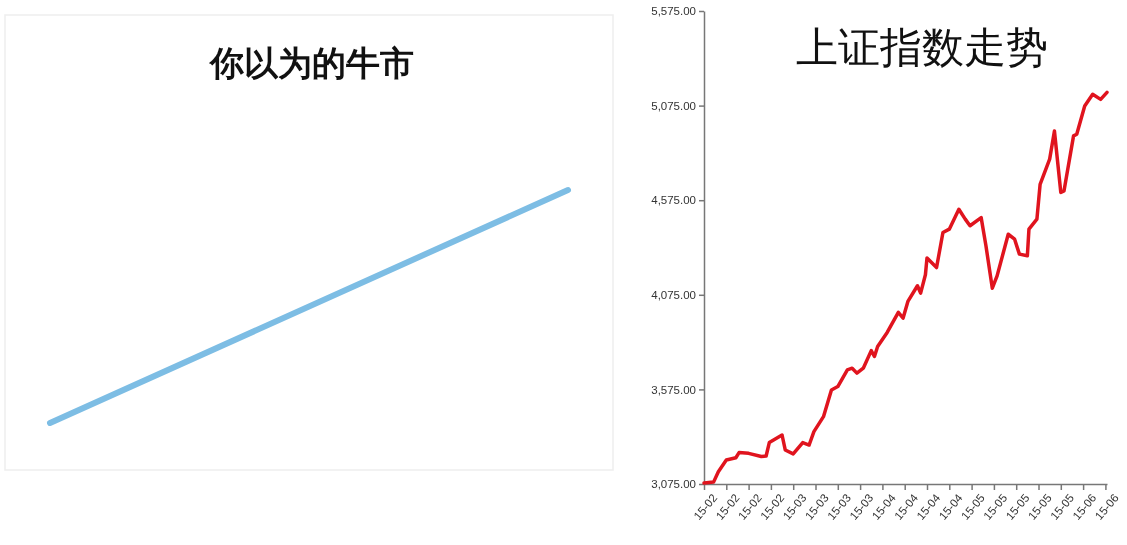 Image resolution: width=1127 pixels, height=545 pixels. I want to click on y-tick-label: 5,575.00, so click(673, 11).